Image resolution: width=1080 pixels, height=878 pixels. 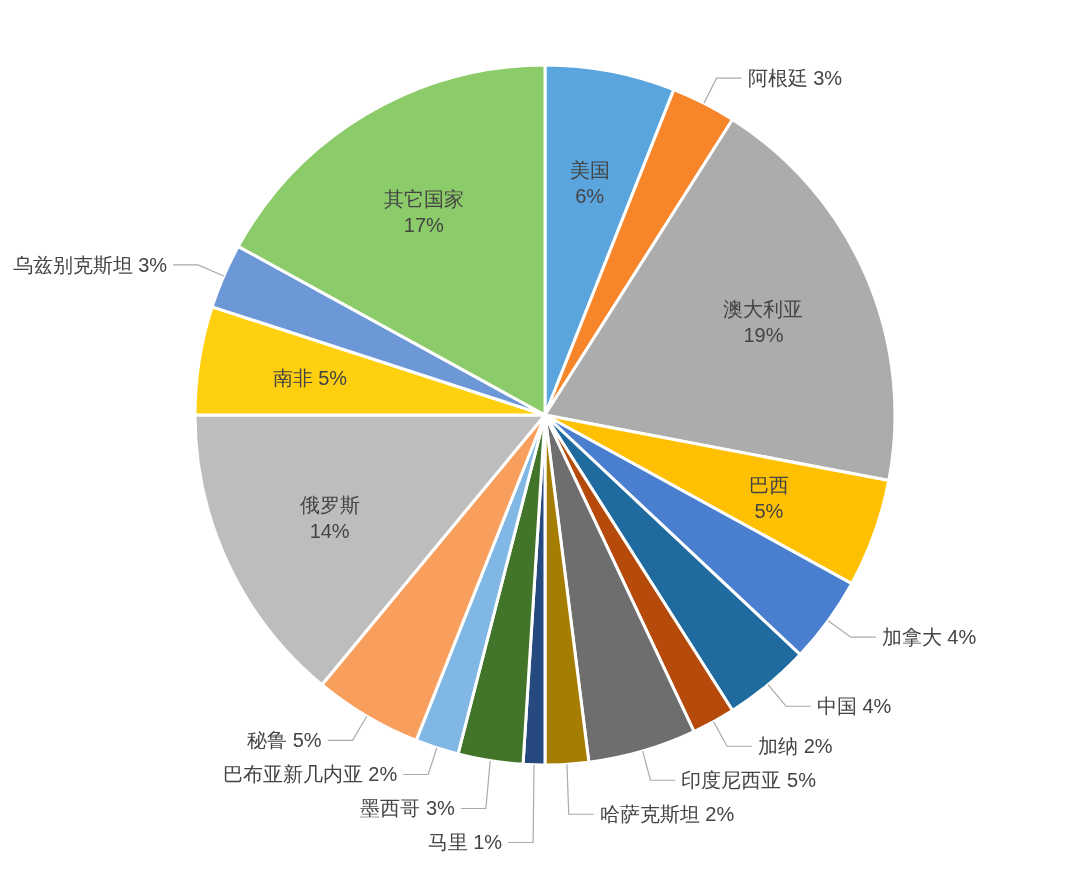 What do you see at coordinates (90, 264) in the screenshot?
I see `slice-label: 乌兹别克斯坦 3%` at bounding box center [90, 264].